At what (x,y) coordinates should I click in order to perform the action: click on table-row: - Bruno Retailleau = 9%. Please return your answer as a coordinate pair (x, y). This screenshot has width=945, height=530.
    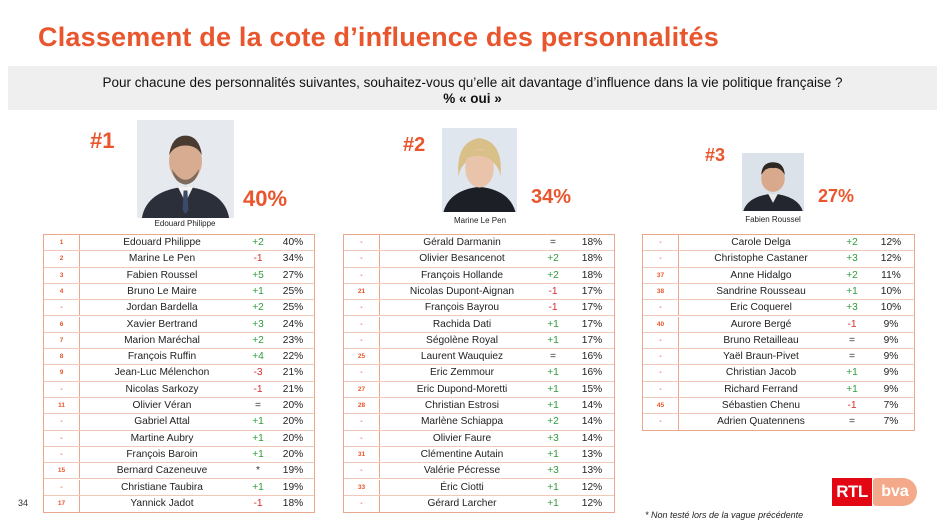
    Looking at the image, I should click on (778, 341).